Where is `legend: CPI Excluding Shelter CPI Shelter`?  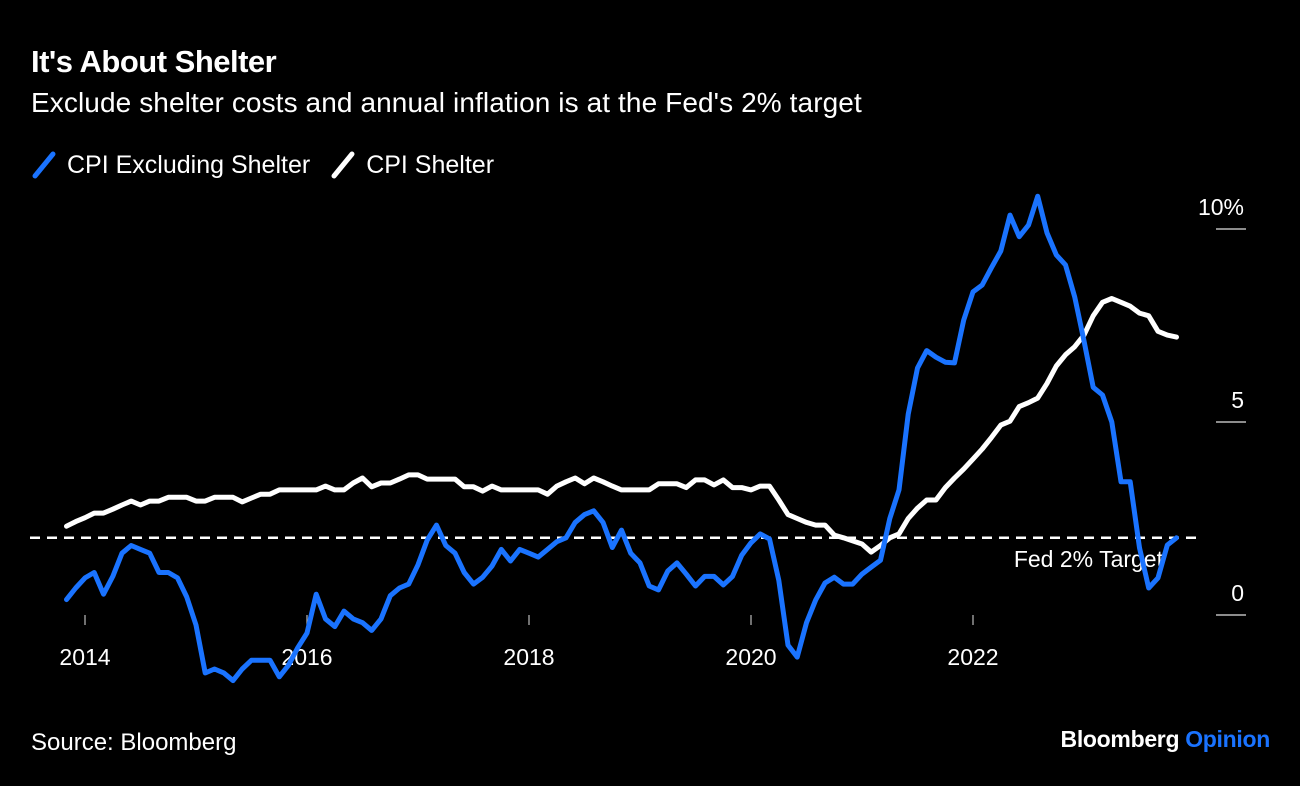 legend: CPI Excluding Shelter CPI Shelter is located at coordinates (272, 165).